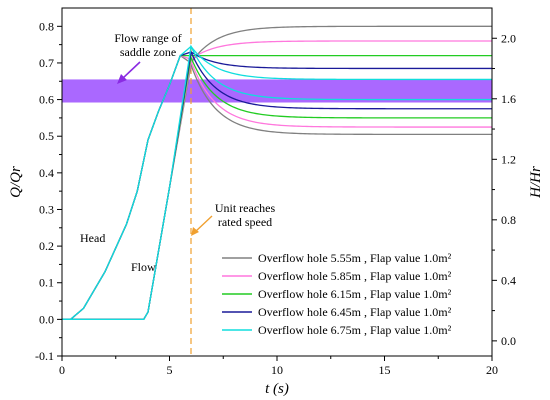  Describe the element at coordinates (131, 70) in the screenshot. I see `saddle-arrow-shaft` at that location.